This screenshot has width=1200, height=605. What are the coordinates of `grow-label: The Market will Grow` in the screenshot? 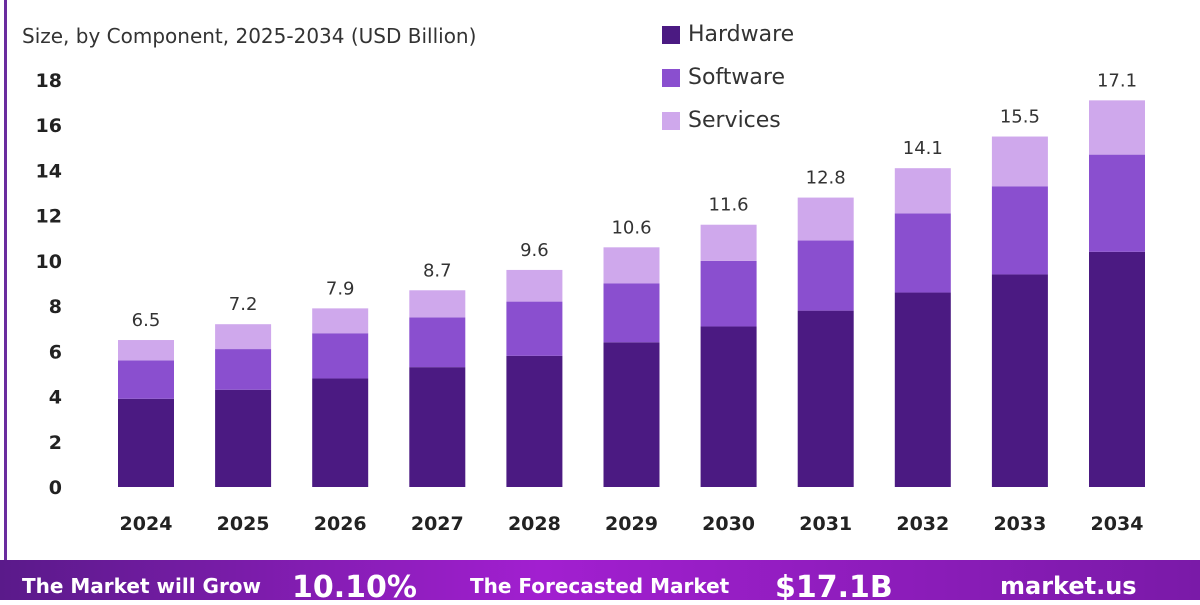 It's located at (142, 586).